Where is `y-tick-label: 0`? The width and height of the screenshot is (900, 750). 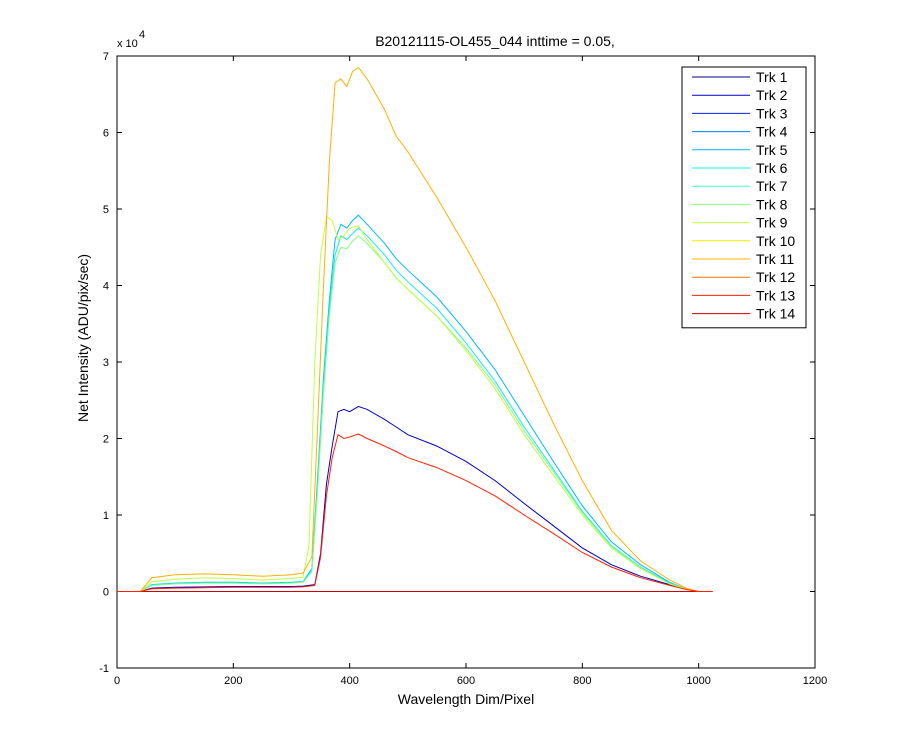
y-tick-label: 0 is located at coordinates (106, 593).